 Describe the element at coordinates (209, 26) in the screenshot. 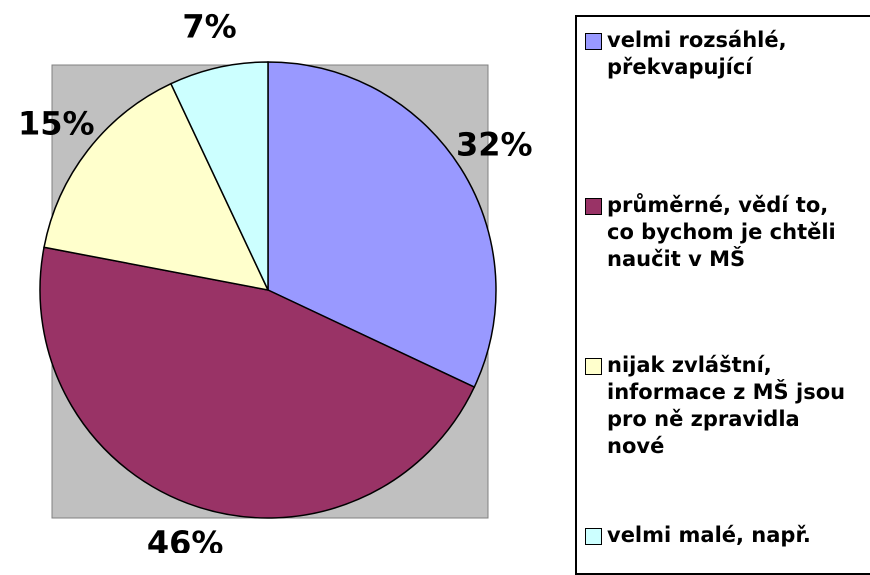

I see `data-label: 7%` at that location.